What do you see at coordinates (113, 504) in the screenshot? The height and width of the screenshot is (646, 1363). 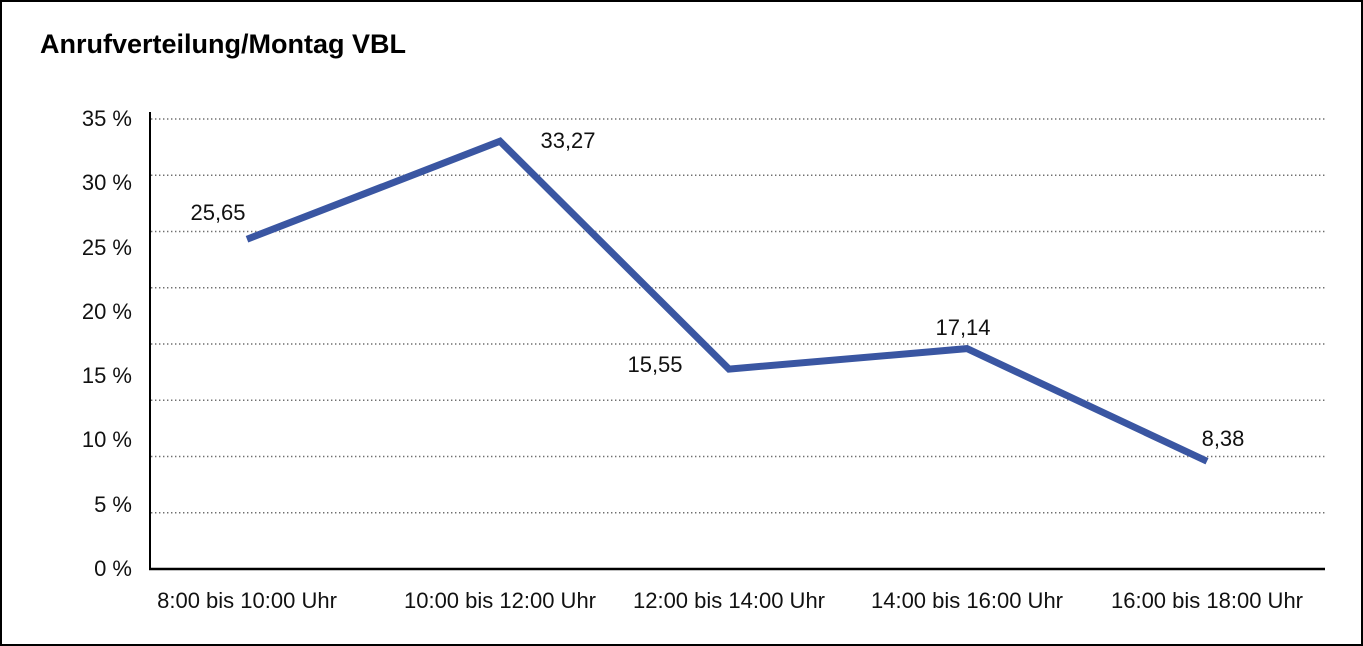 I see `y-tick-label: 5 %` at bounding box center [113, 504].